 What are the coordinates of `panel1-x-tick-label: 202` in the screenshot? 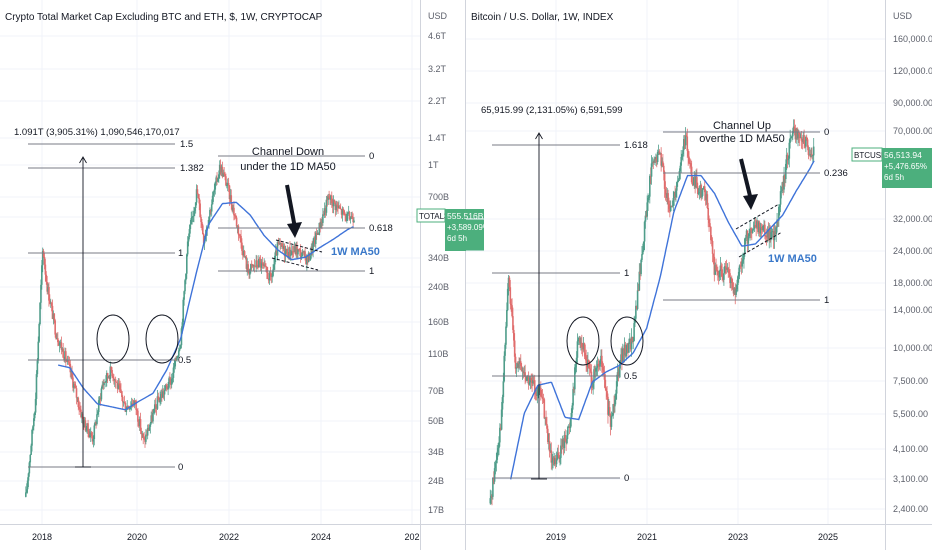 It's located at (411, 537).